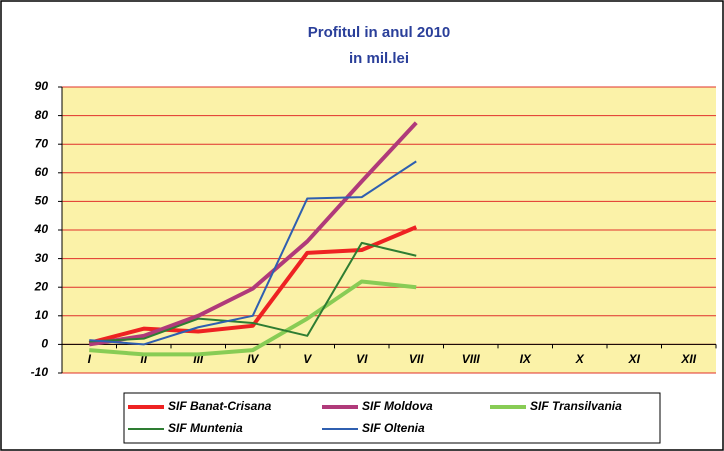 The height and width of the screenshot is (451, 724). What do you see at coordinates (688, 359) in the screenshot?
I see `x-tick-label: XII` at bounding box center [688, 359].